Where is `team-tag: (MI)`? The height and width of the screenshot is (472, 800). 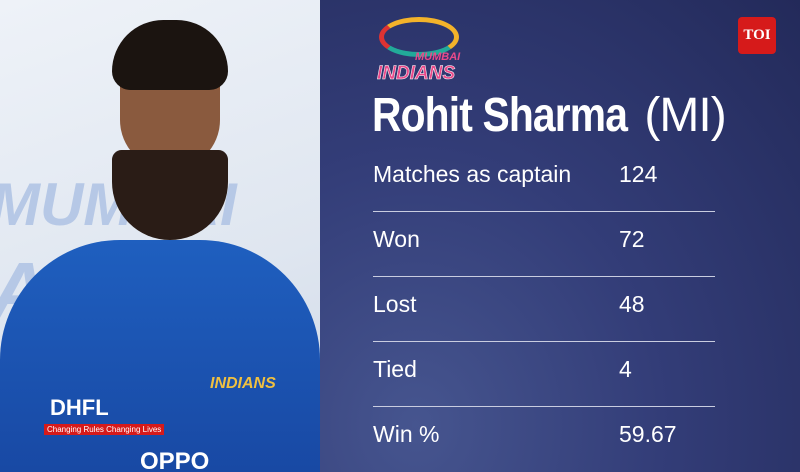
team-tag: (MI) is located at coordinates (685, 115).